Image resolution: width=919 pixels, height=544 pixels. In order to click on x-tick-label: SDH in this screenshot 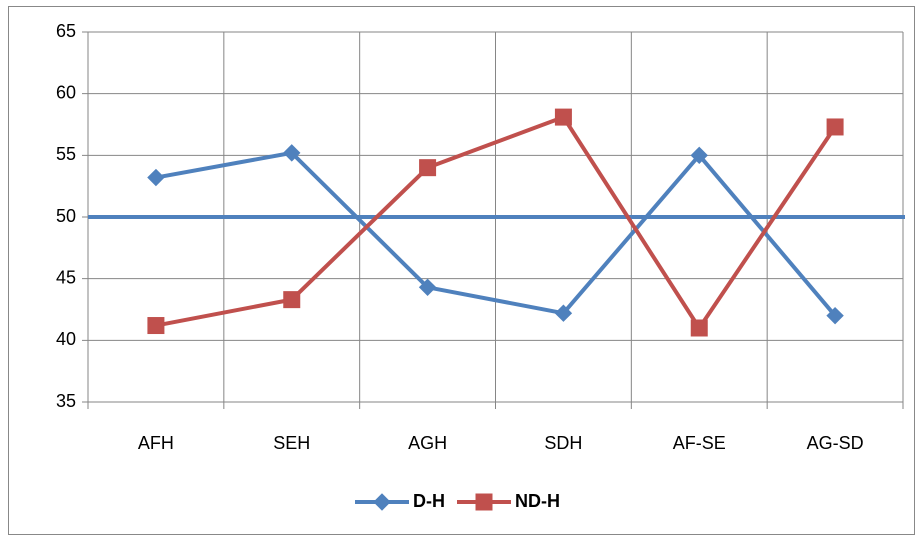, I will do `click(563, 443)`.